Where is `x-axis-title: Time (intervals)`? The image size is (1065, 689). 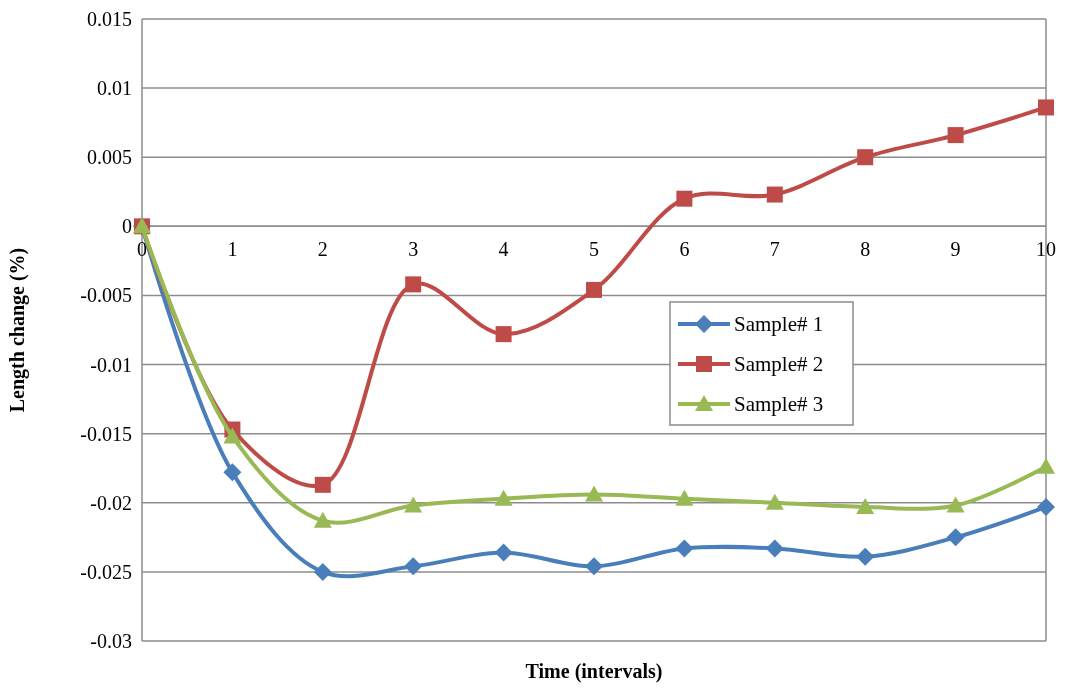 x-axis-title: Time (intervals) is located at coordinates (594, 671).